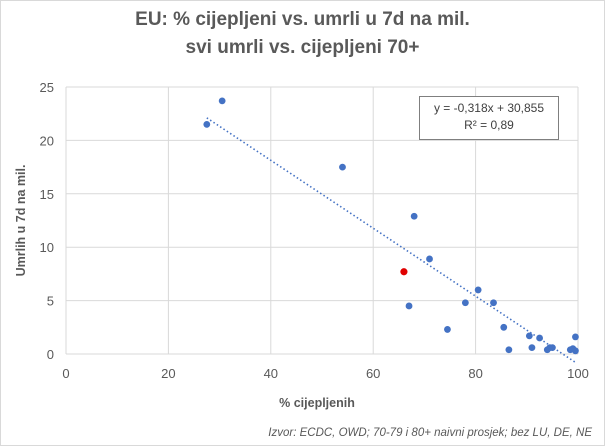  Describe the element at coordinates (302, 47) in the screenshot. I see `chart-title-line-2: svi umrli vs. cijepljeni 70+` at that location.